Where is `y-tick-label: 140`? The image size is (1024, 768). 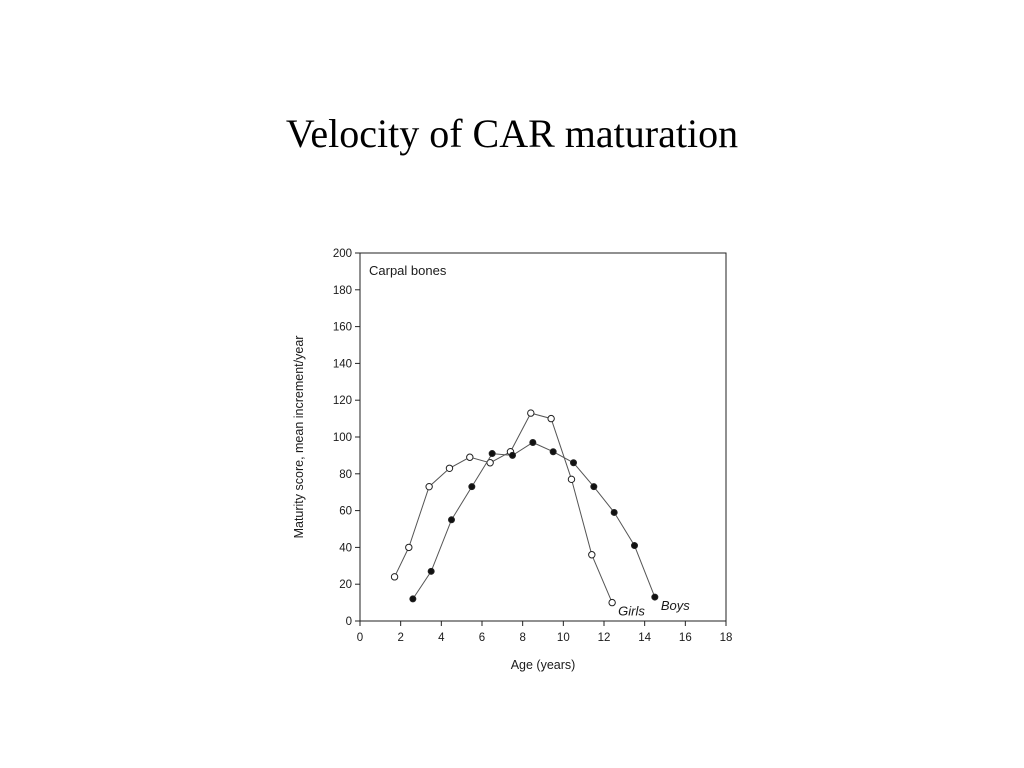
y-tick-label: 140 is located at coordinates (342, 364).